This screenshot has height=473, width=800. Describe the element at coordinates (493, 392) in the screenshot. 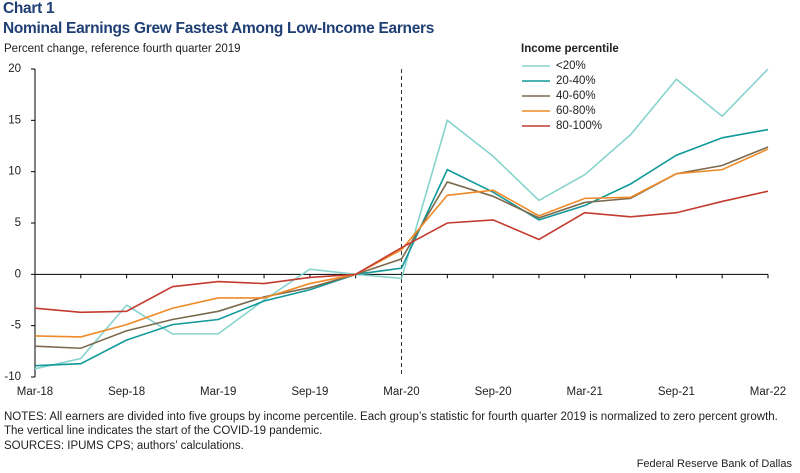

I see `x-tick-label: Sep-20` at that location.